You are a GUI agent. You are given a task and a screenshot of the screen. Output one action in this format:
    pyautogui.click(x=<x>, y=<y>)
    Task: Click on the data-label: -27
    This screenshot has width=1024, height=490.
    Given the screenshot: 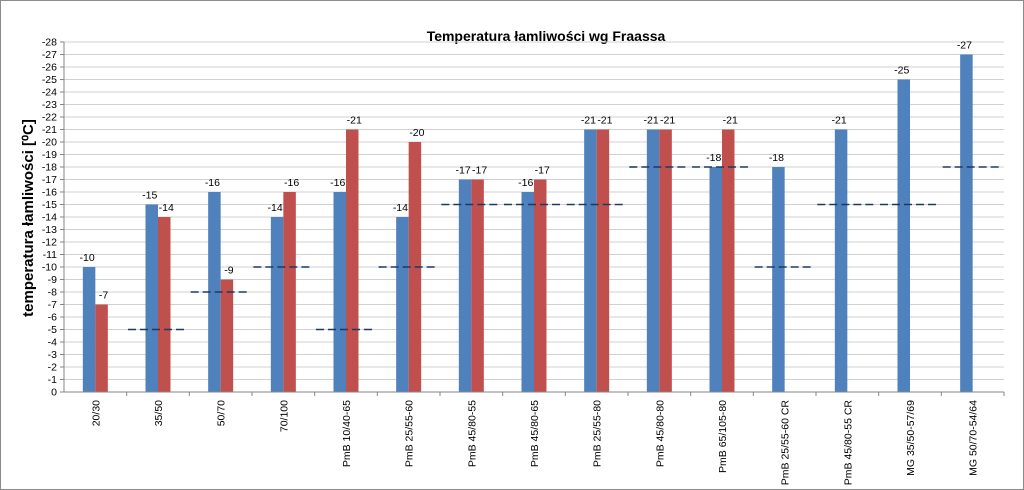 What is the action you would take?
    pyautogui.click(x=964, y=46)
    